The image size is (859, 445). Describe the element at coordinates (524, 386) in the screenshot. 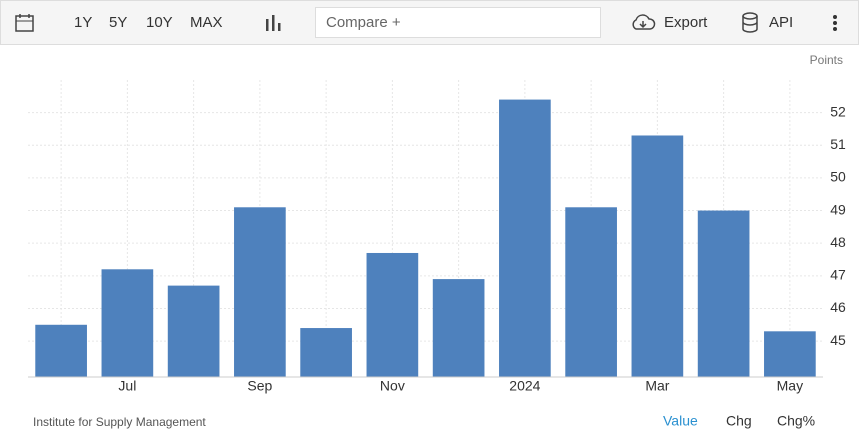

I see `x-tick-label: 2024` at that location.